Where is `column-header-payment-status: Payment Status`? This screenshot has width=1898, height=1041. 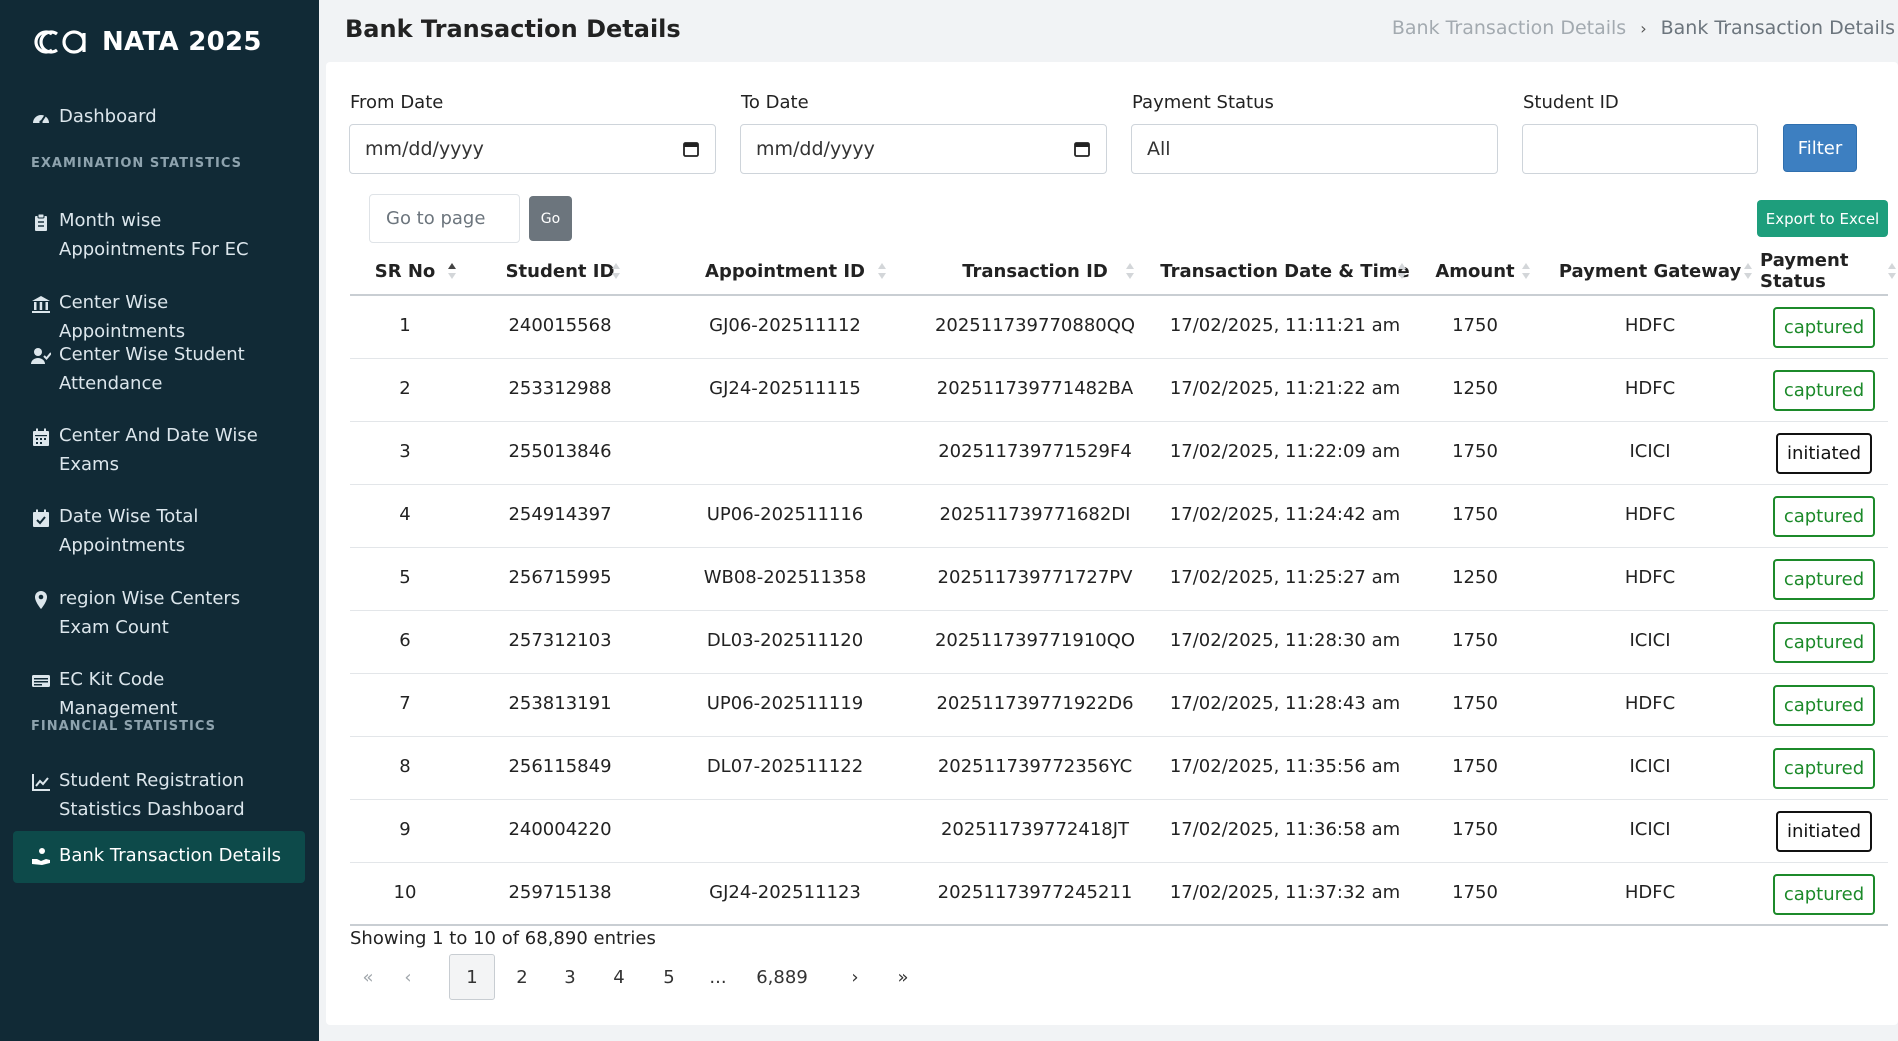 column-header-payment-status: Payment Status is located at coordinates (1828, 271).